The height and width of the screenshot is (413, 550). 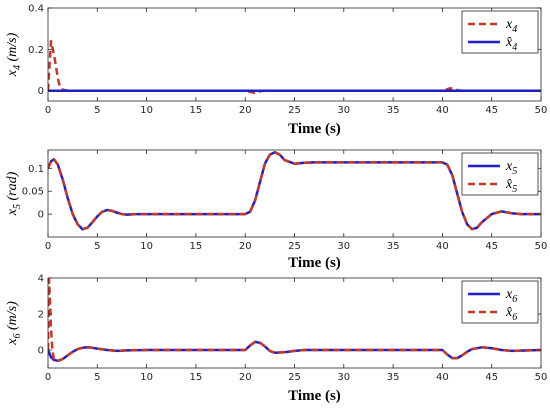 What do you see at coordinates (36, 169) in the screenshot?
I see `y-tick-label: 0.1` at bounding box center [36, 169].